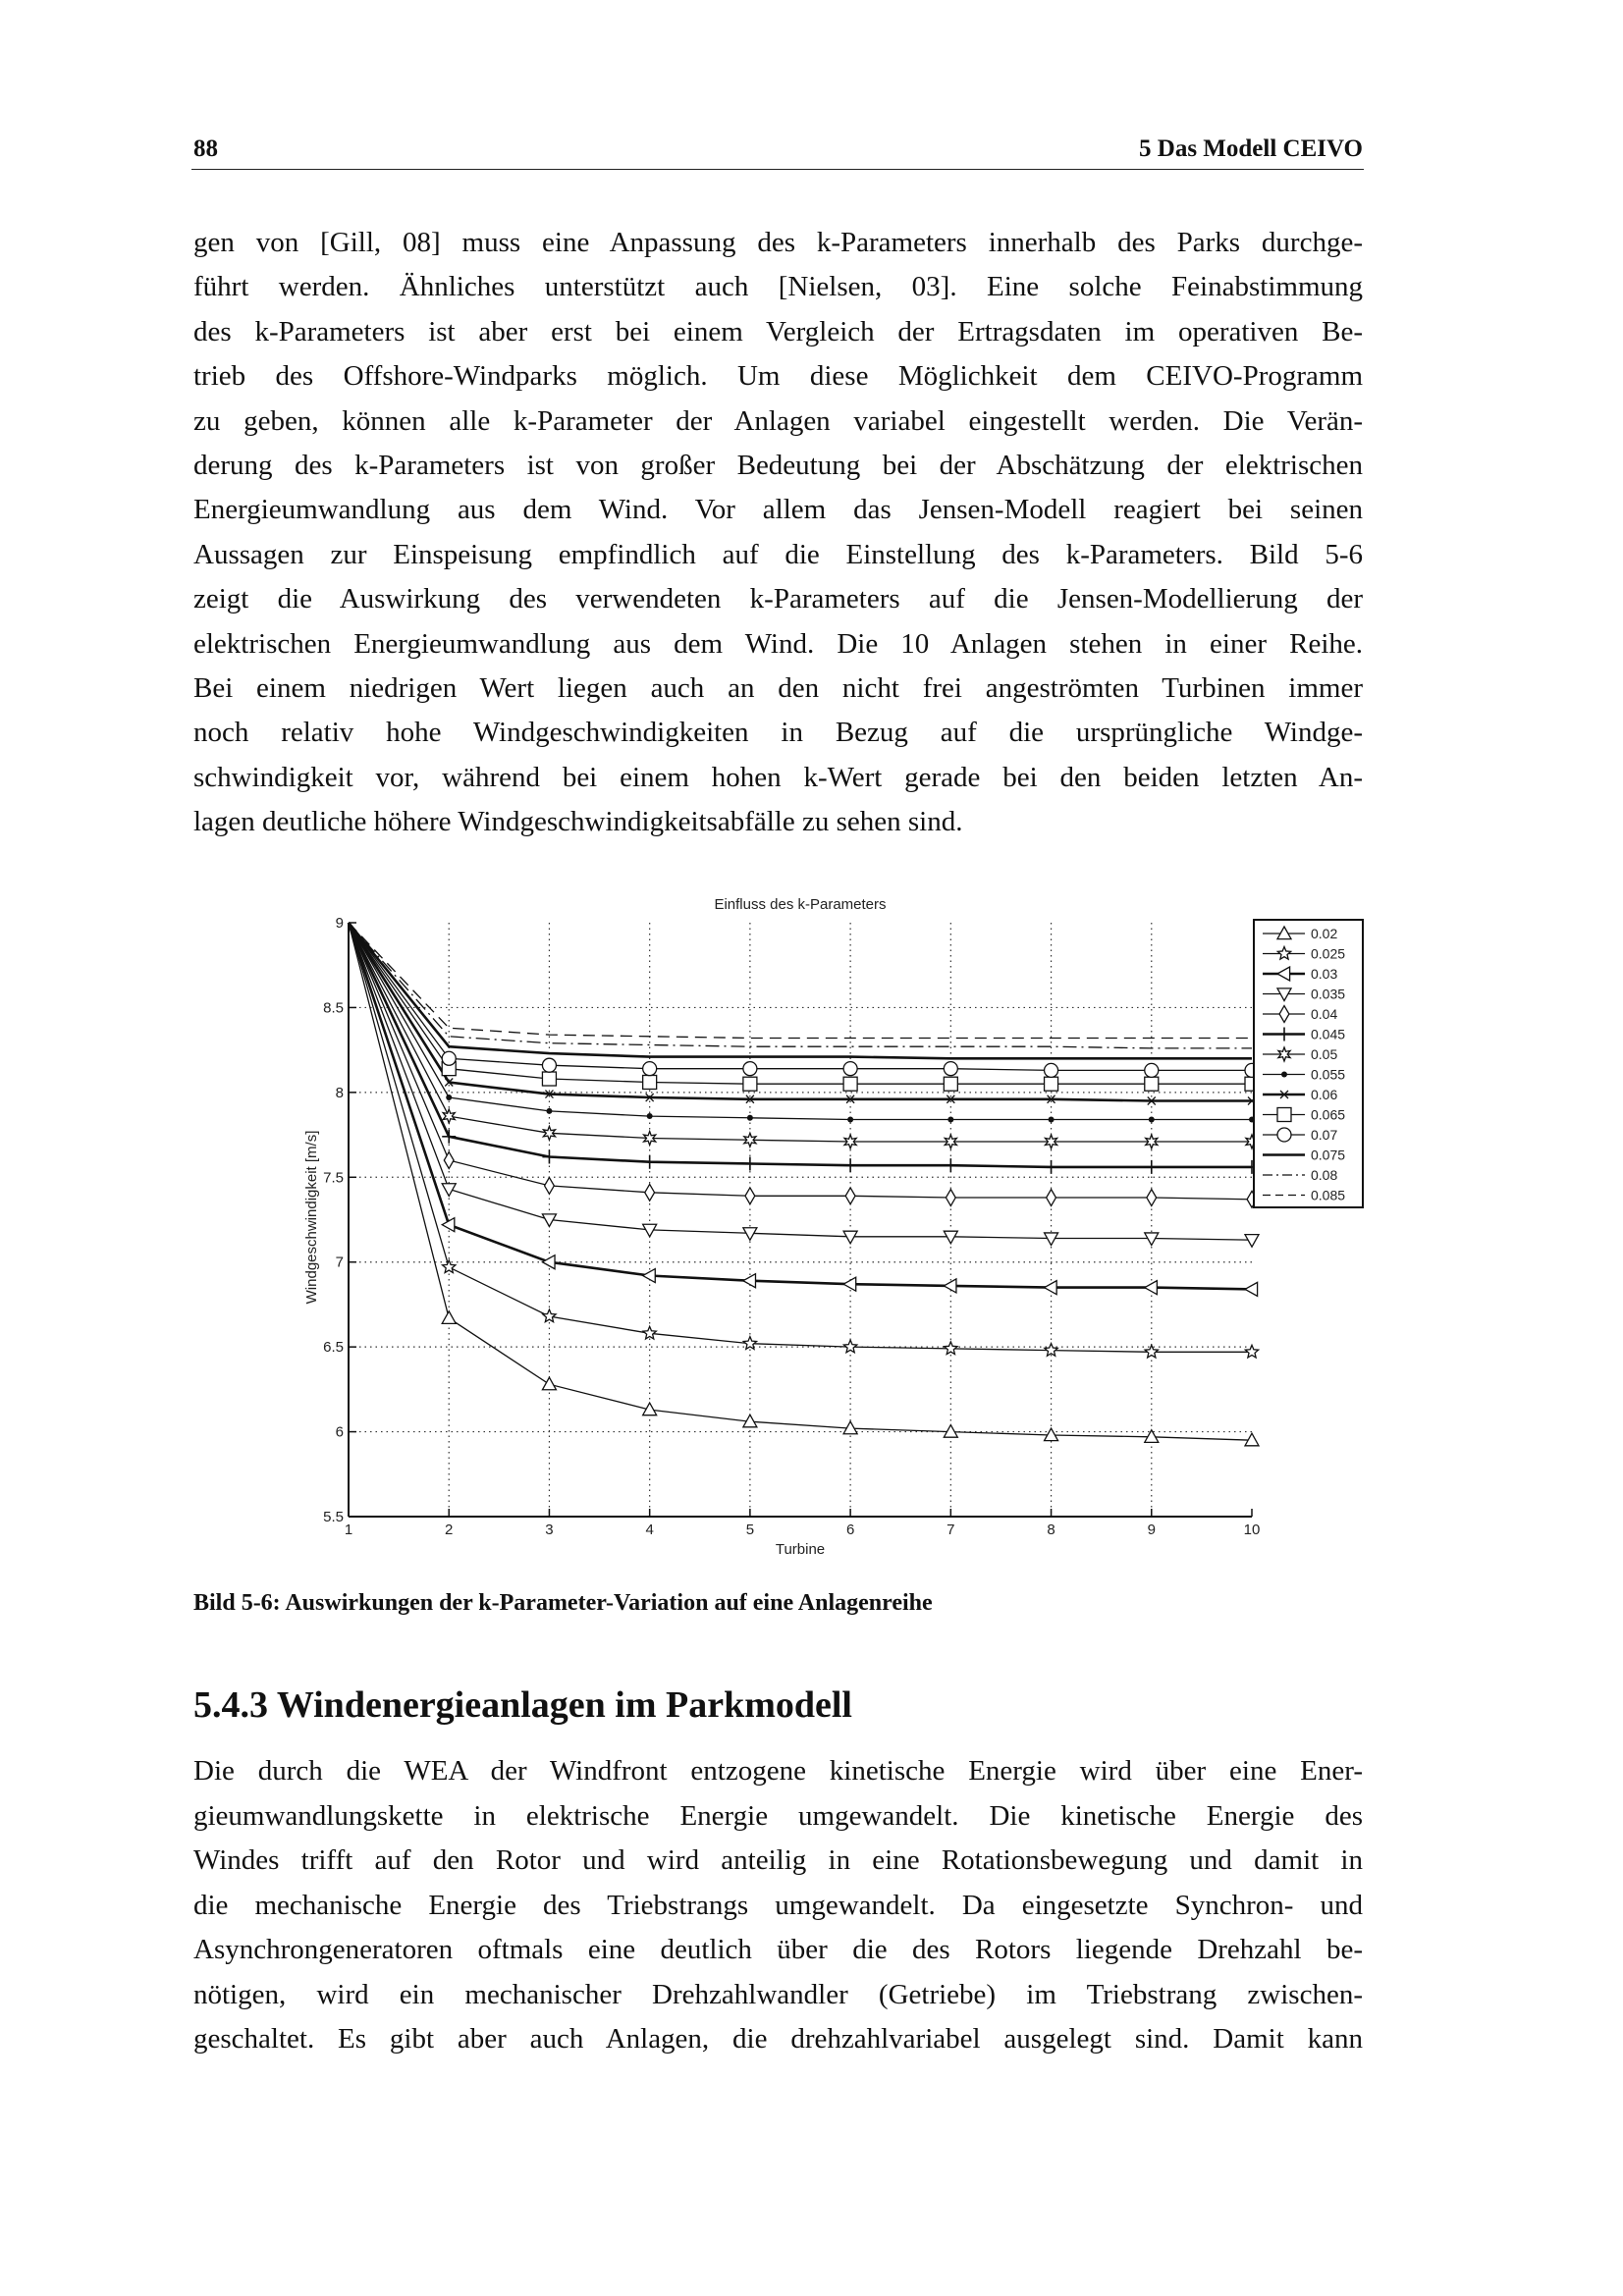  I want to click on legend-marker-k-0.055, so click(1284, 1074).